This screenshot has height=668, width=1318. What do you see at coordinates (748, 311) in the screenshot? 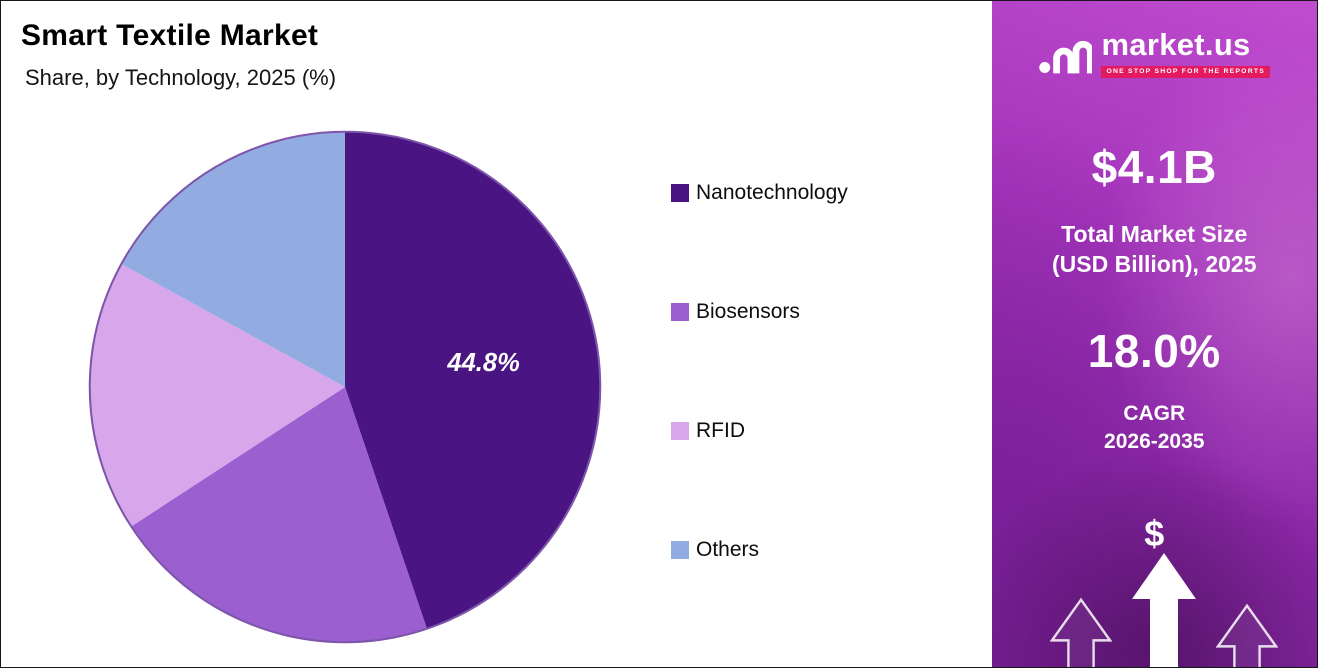
I see `legend-label: Biosensors` at bounding box center [748, 311].